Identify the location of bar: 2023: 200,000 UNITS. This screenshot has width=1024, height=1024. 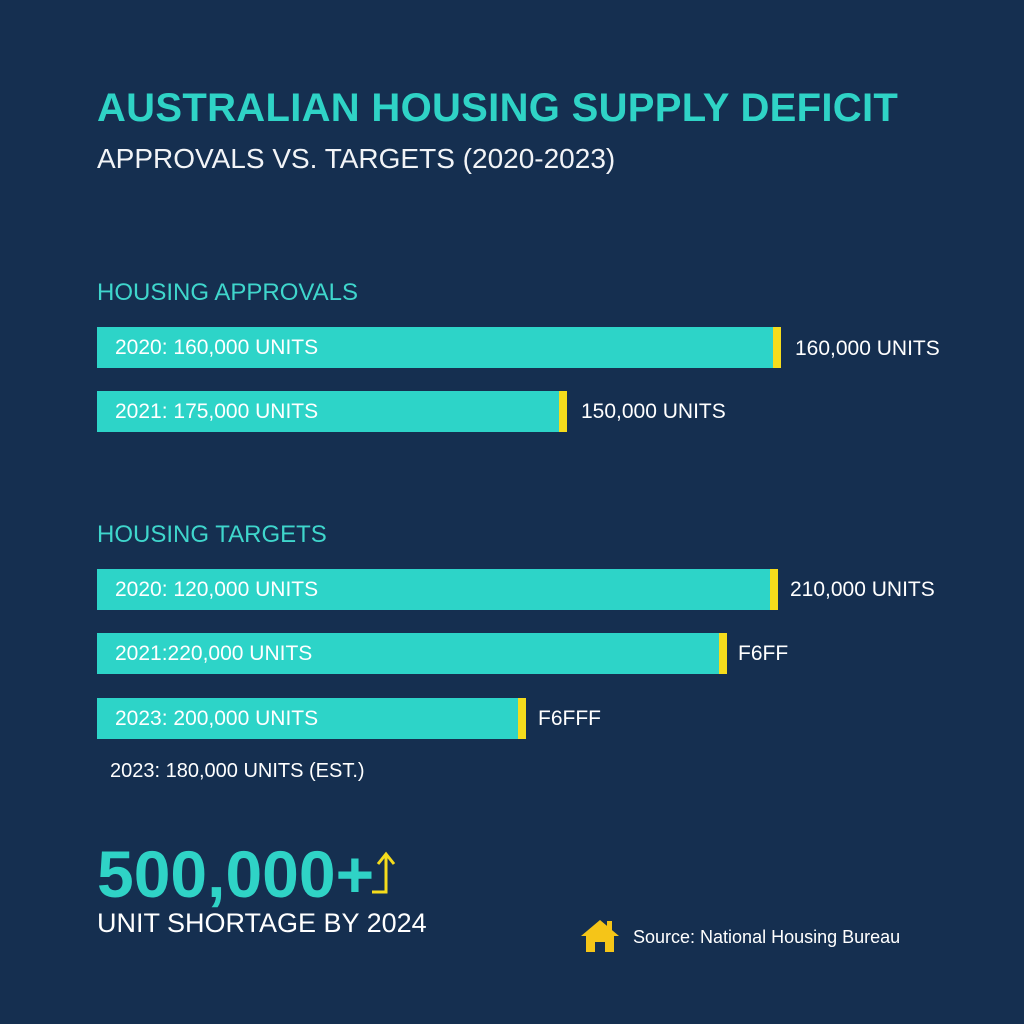
(311, 718).